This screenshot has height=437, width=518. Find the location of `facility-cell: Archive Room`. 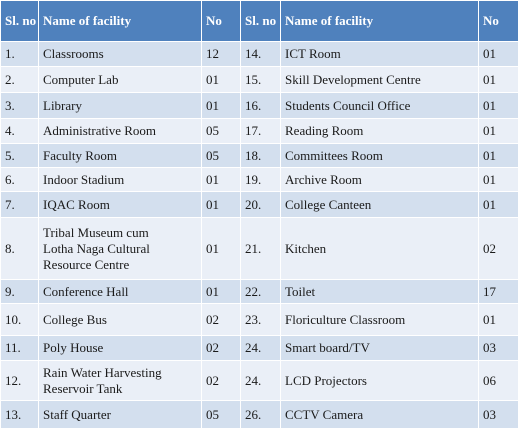

facility-cell: Archive Room is located at coordinates (379, 179).